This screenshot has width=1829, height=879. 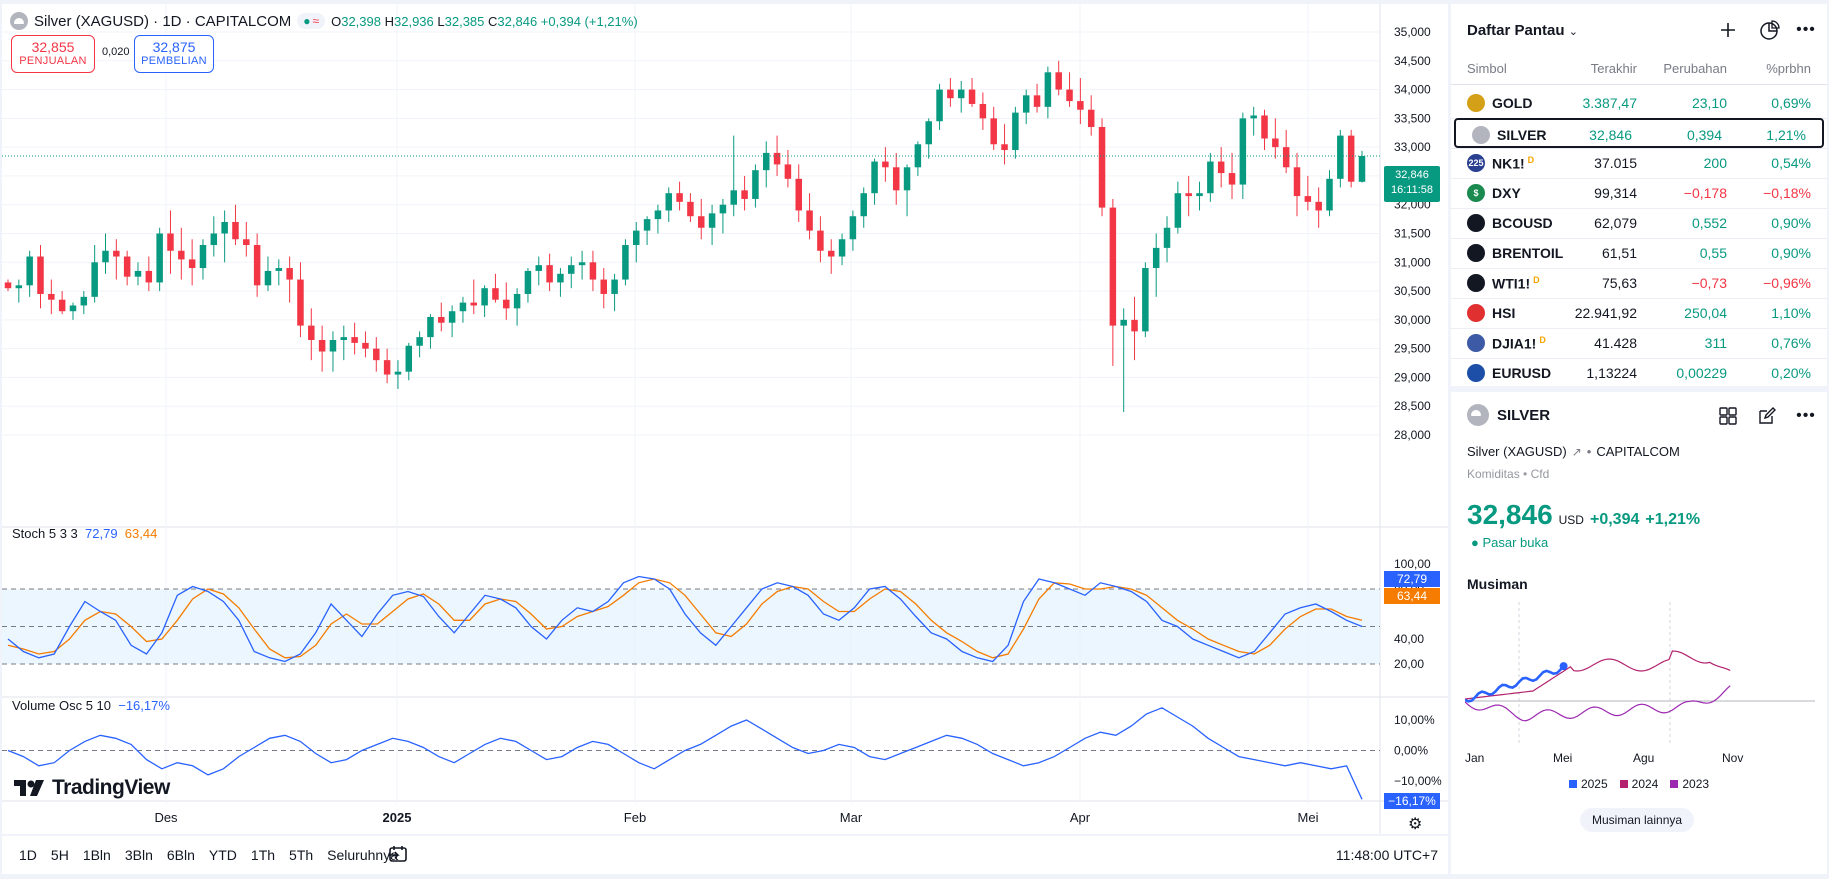 I want to click on legend-entry: 2025, so click(x=1588, y=784).